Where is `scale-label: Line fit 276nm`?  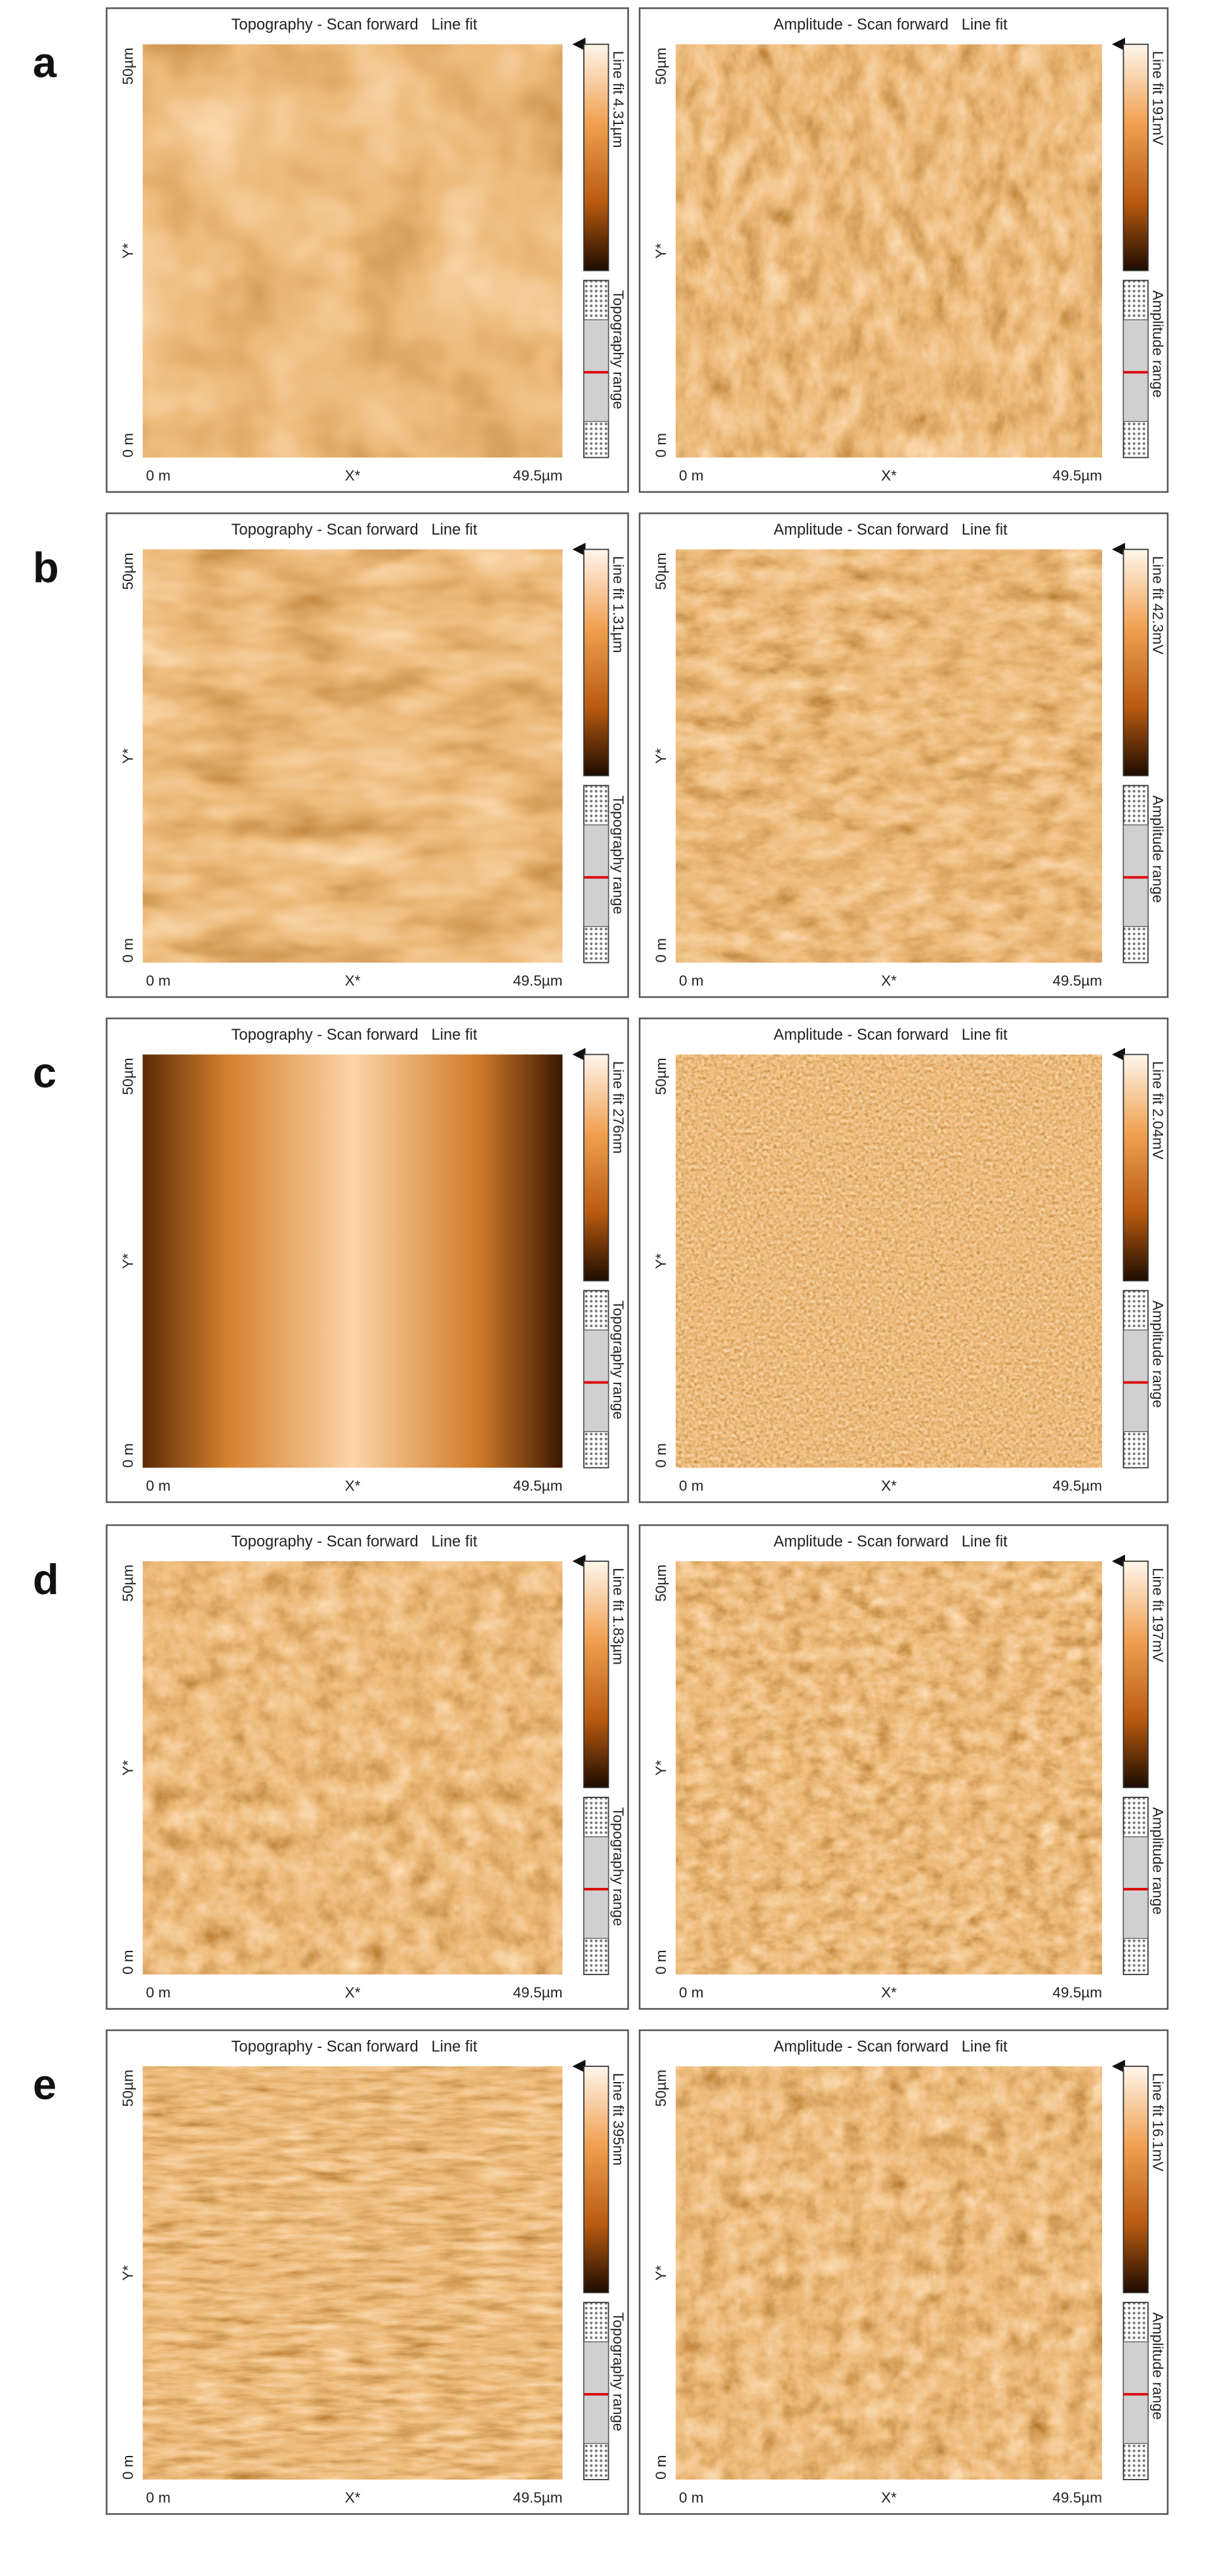
scale-label: Line fit 276nm is located at coordinates (618, 1107).